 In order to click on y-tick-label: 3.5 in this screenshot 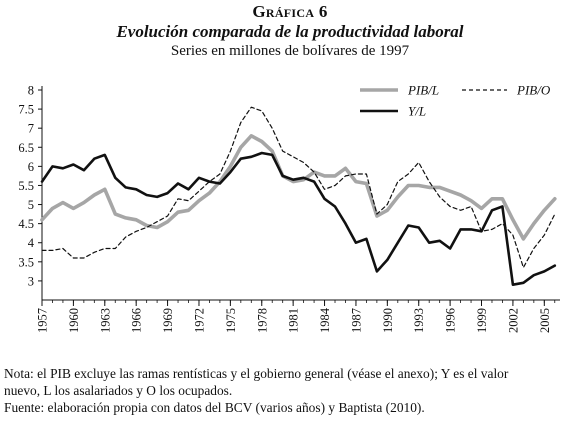, I will do `click(26, 262)`.